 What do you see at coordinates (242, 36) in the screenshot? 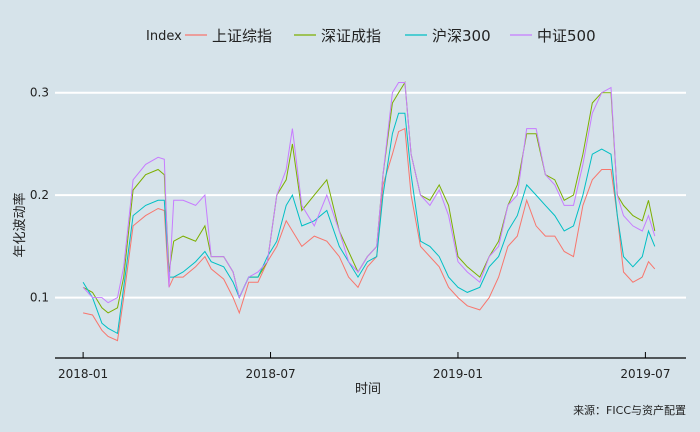
I see `legend-label-0: 上证综指` at bounding box center [242, 36].